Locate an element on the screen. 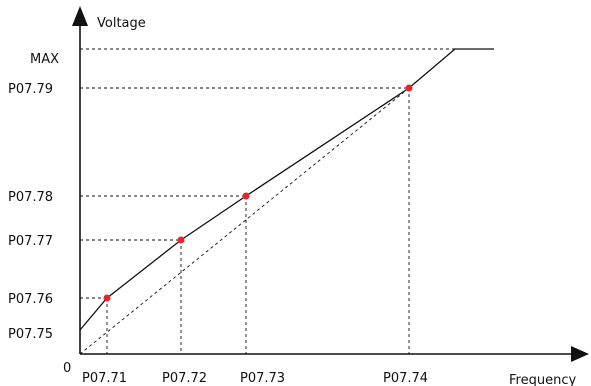 The height and width of the screenshot is (386, 591). x-label-p0774: P07.74 is located at coordinates (405, 378).